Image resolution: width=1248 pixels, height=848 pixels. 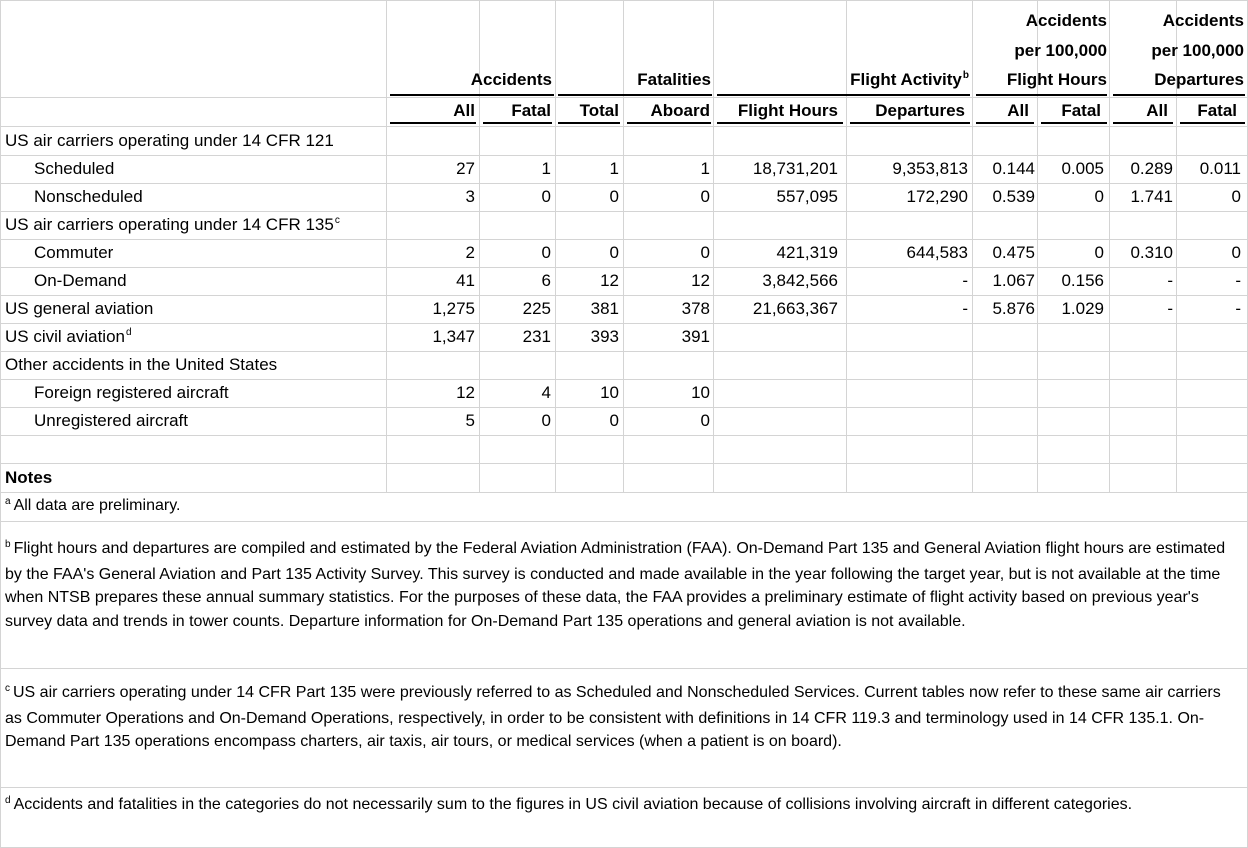 What do you see at coordinates (1082, 308) in the screenshot?
I see `table-cell: 1.029` at bounding box center [1082, 308].